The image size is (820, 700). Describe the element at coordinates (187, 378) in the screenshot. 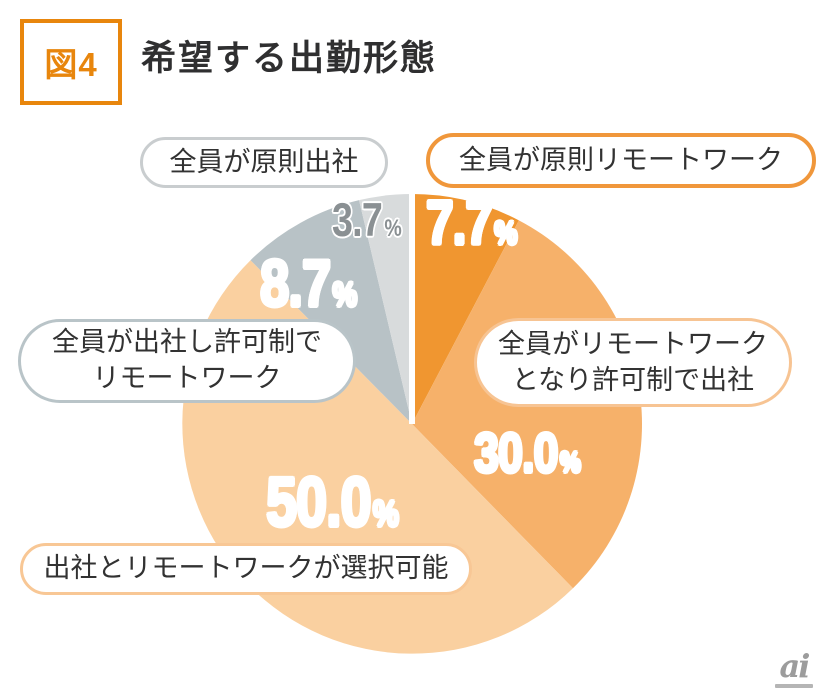

I see `callout-label-line: リモートワーク` at that location.